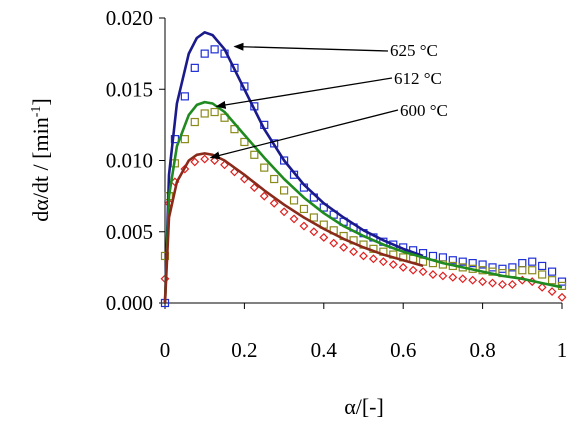 This screenshot has width=575, height=425. Describe the element at coordinates (40, 101) in the screenshot. I see `y-axis-label-close: ]` at that location.